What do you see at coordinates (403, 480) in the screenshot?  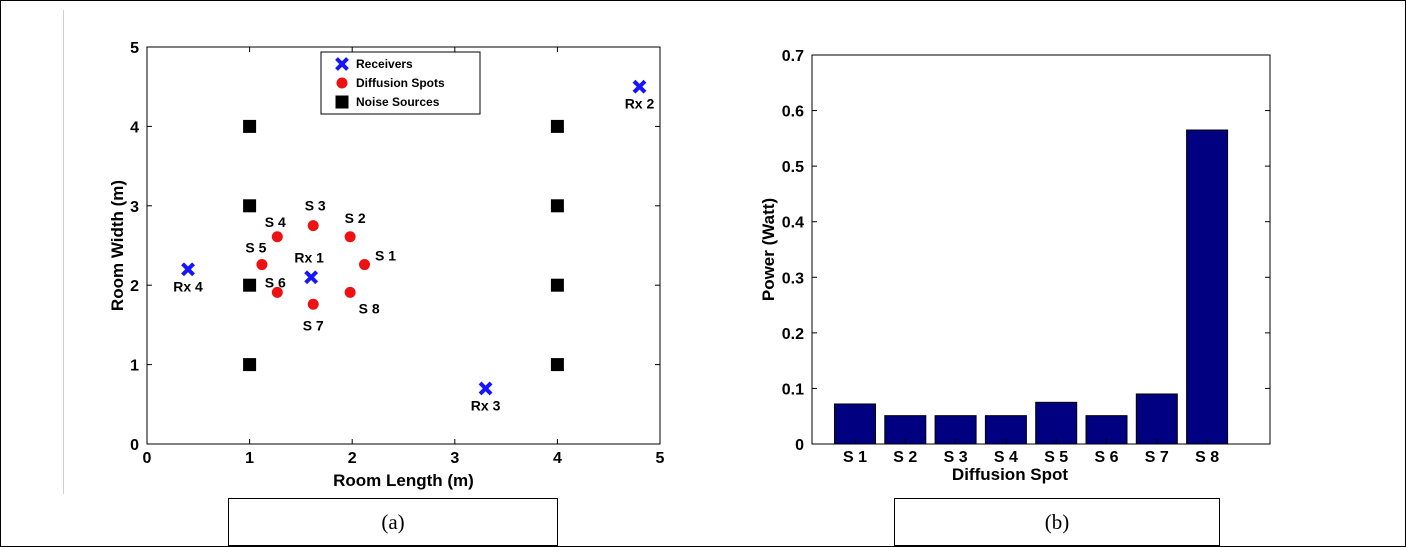 I see `x-axis-title: Room Length (m)` at bounding box center [403, 480].